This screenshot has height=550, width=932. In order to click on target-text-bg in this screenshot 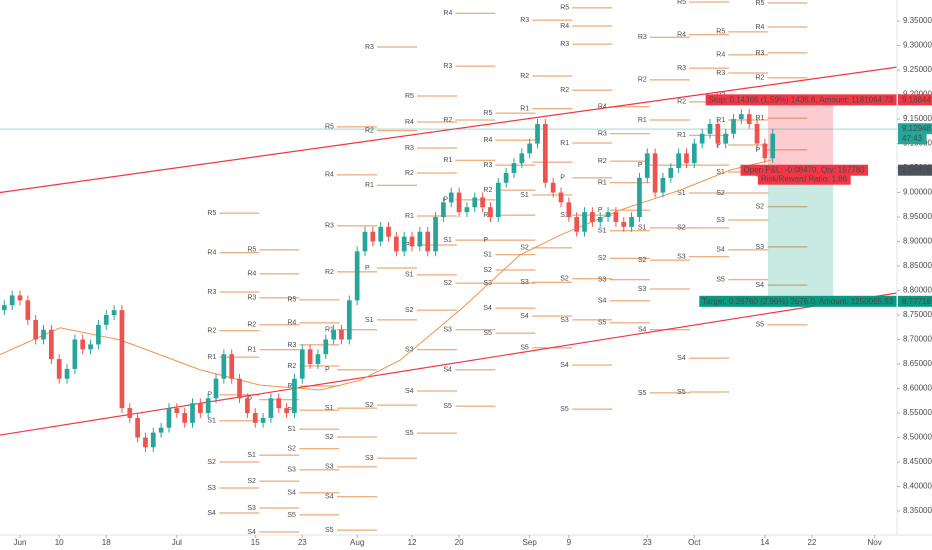, I will do `click(798, 301)`.